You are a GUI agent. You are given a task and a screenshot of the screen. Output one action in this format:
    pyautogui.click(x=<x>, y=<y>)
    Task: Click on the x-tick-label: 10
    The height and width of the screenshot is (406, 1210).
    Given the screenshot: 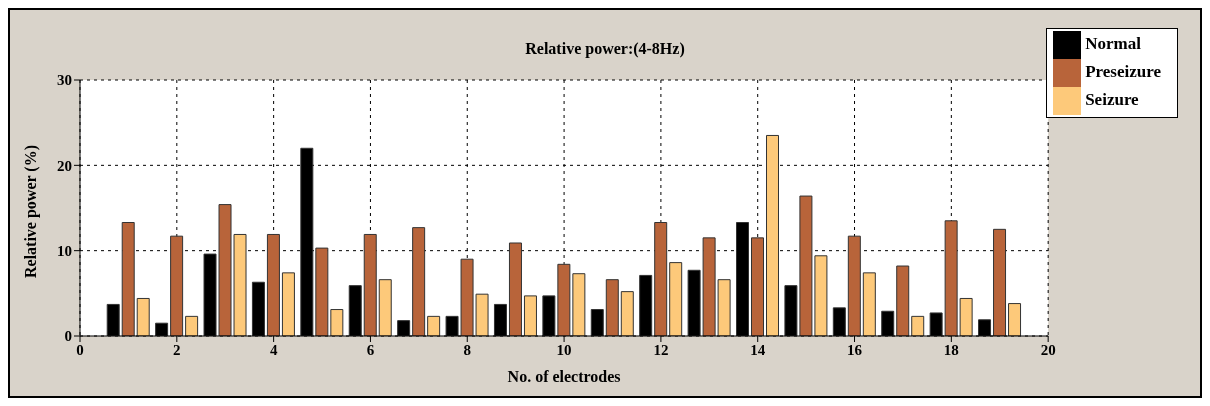 What is the action you would take?
    pyautogui.click(x=564, y=349)
    